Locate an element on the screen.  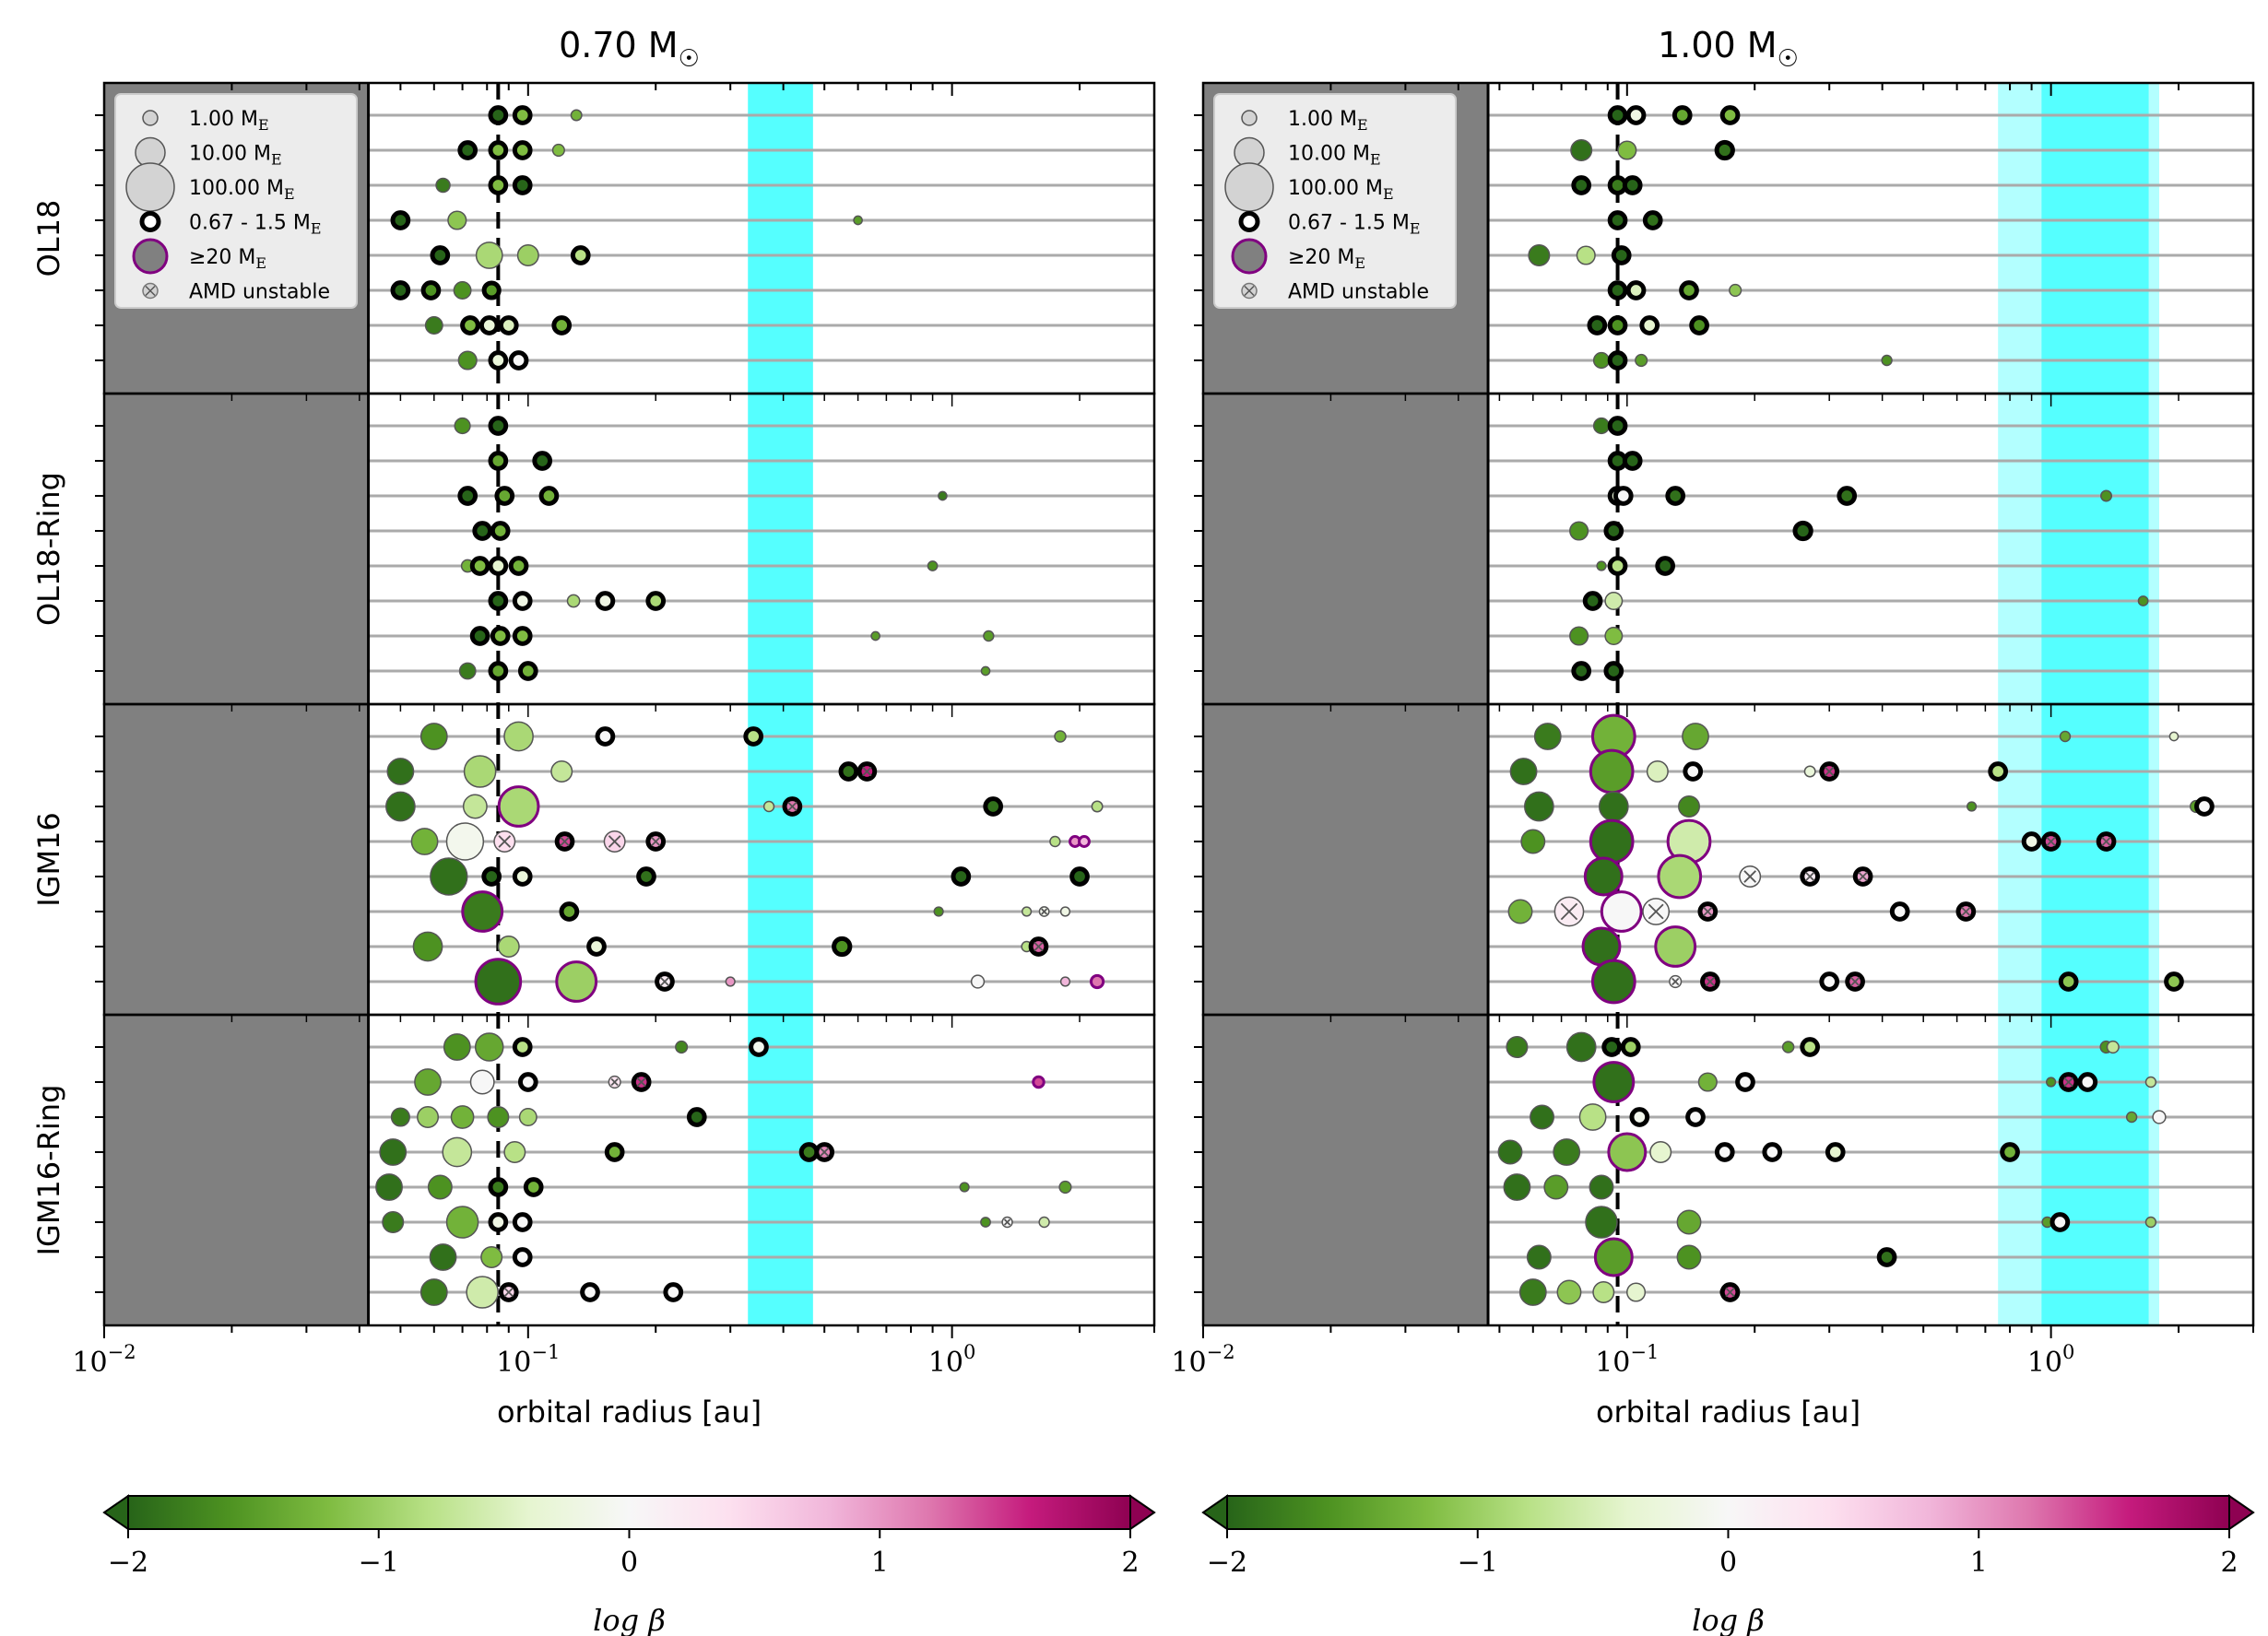
legend-label: AMD unstable is located at coordinates (1358, 292).